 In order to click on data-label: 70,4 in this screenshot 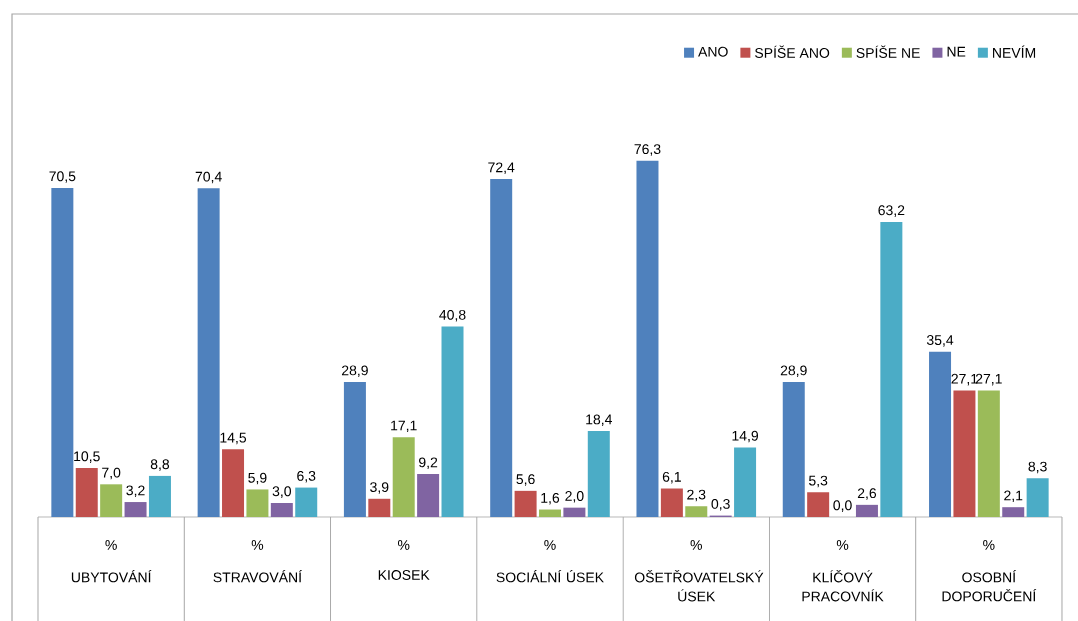, I will do `click(208, 177)`.